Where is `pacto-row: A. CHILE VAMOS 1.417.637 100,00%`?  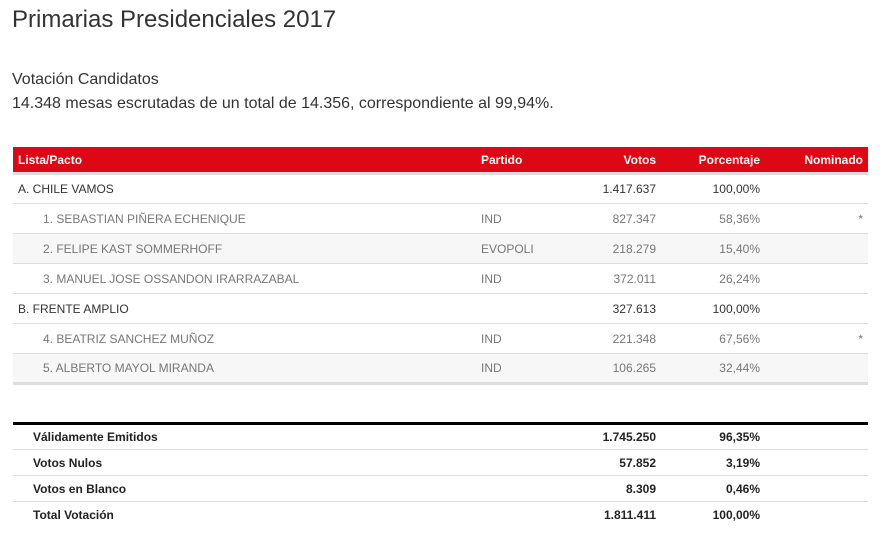
pacto-row: A. CHILE VAMOS 1.417.637 100,00% is located at coordinates (440, 189).